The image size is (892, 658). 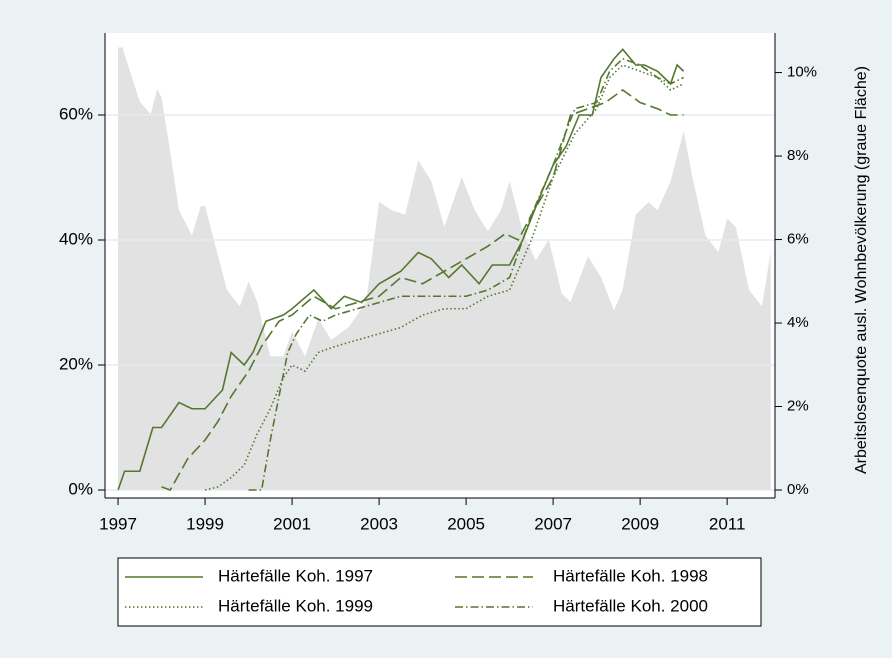 I want to click on y-tick-label: 40%, so click(x=76, y=238).